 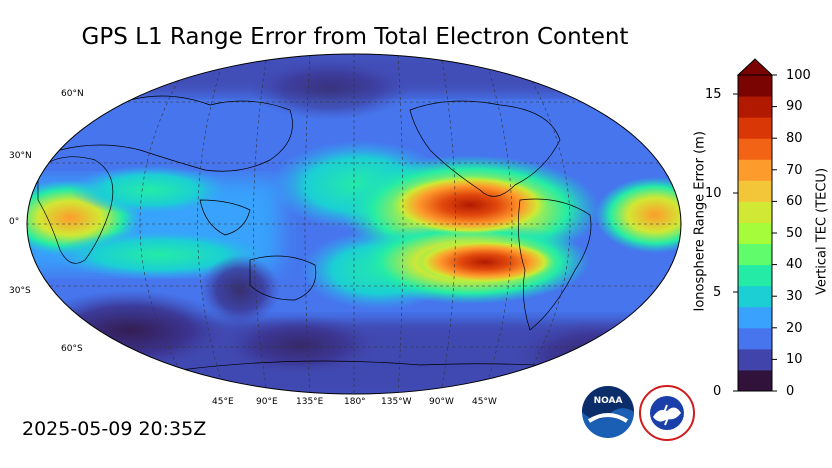 What do you see at coordinates (794, 296) in the screenshot?
I see `tec-tick: 30` at bounding box center [794, 296].